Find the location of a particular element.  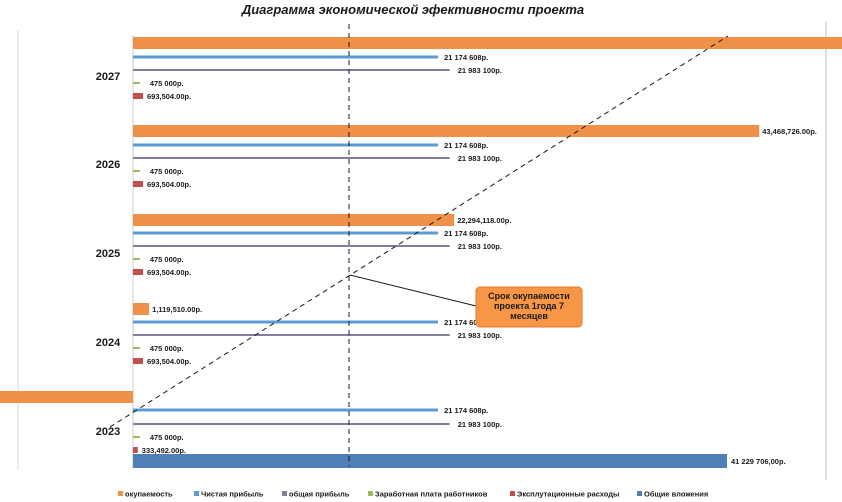

data-label-чистая-прибыль-2024: 21 174 608р. is located at coordinates (466, 322).